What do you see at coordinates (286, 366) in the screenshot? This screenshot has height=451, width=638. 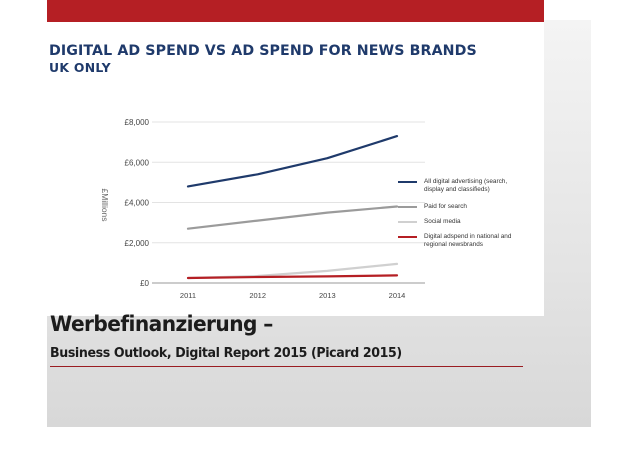 I see `title-underline` at bounding box center [286, 366].